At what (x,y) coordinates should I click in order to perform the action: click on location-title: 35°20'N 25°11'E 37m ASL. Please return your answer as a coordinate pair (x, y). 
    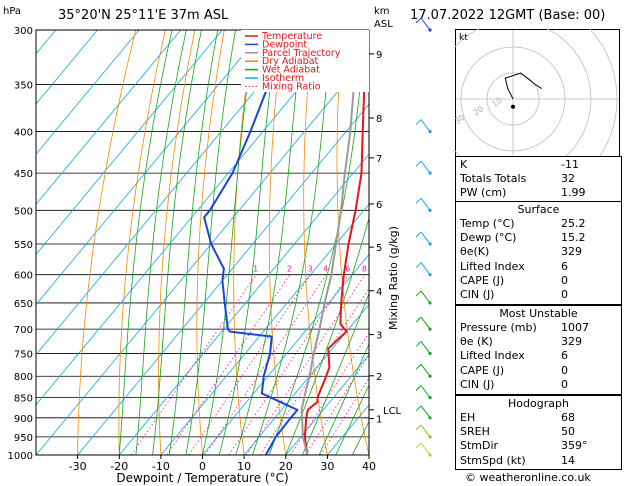
    Looking at the image, I should click on (143, 15).